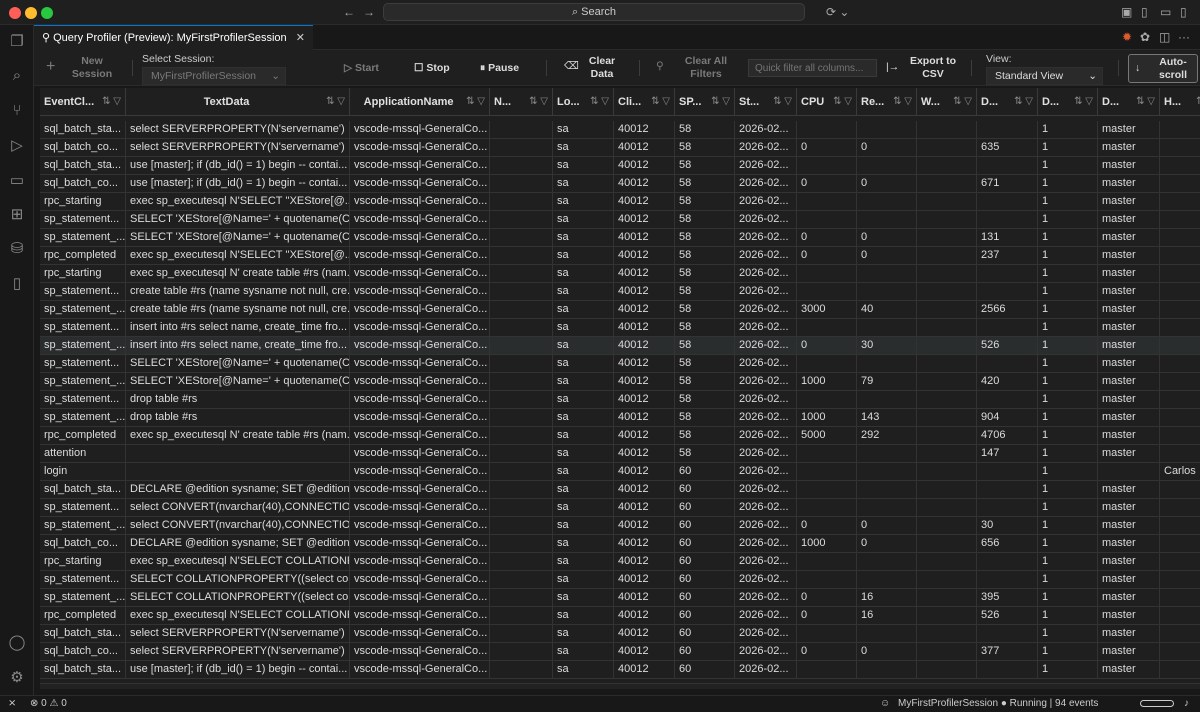 The height and width of the screenshot is (712, 1200). Describe the element at coordinates (706, 67) in the screenshot. I see `clear-all-filters-button: Clear All Filters` at that location.